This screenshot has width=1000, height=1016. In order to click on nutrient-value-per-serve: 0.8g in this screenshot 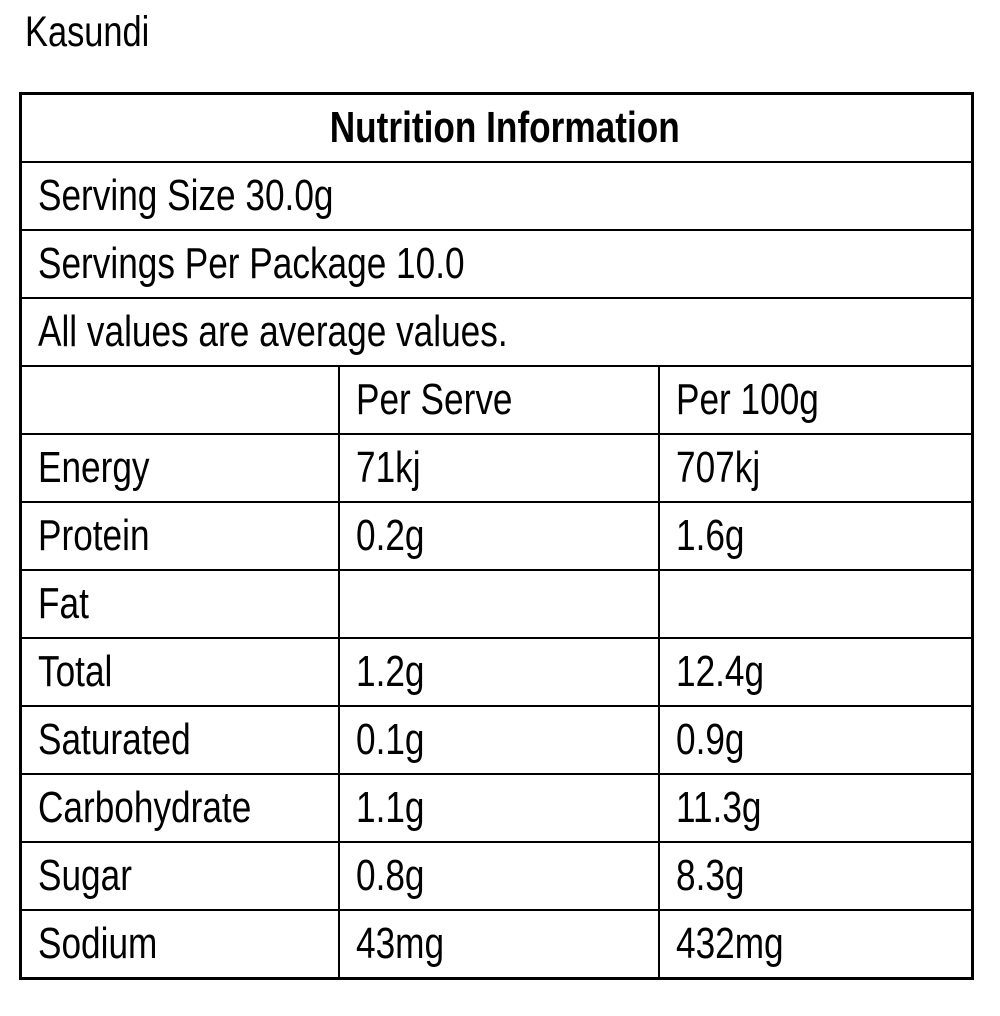, I will do `click(498, 876)`.